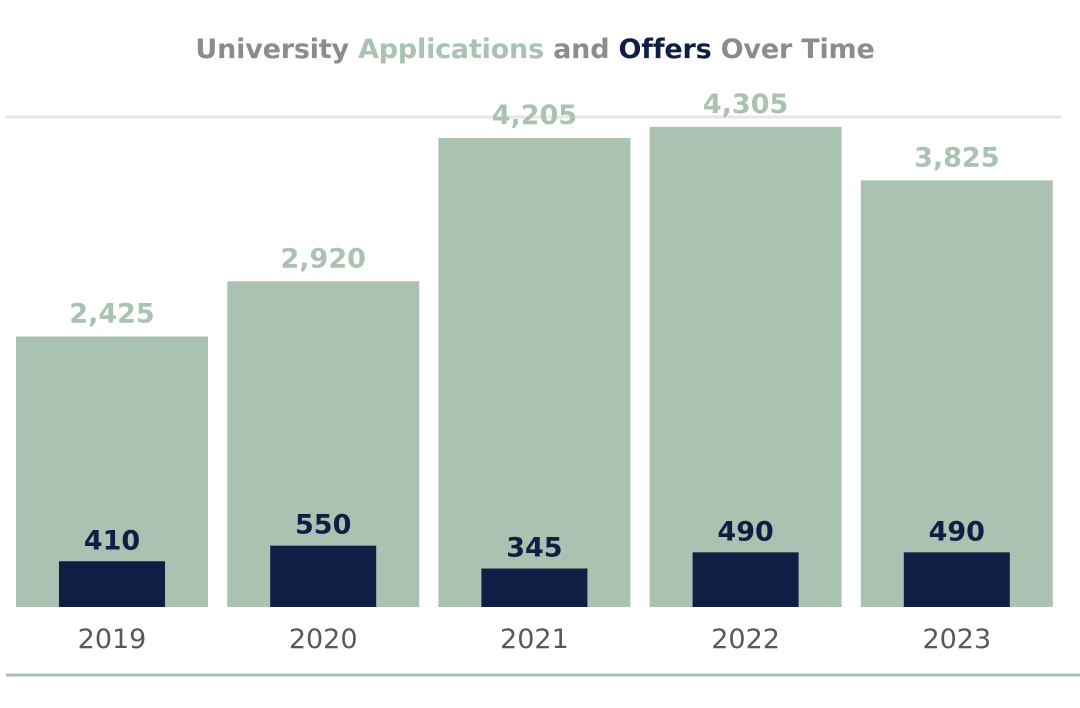 Image resolution: width=1080 pixels, height=708 pixels. What do you see at coordinates (323, 525) in the screenshot?
I see `offers-label-2020: 550` at bounding box center [323, 525].